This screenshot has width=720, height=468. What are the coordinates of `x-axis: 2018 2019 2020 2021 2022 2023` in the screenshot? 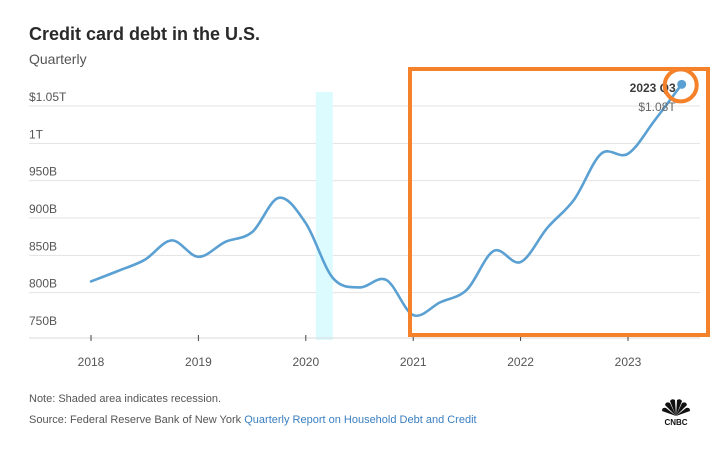 It's located at (364, 352).